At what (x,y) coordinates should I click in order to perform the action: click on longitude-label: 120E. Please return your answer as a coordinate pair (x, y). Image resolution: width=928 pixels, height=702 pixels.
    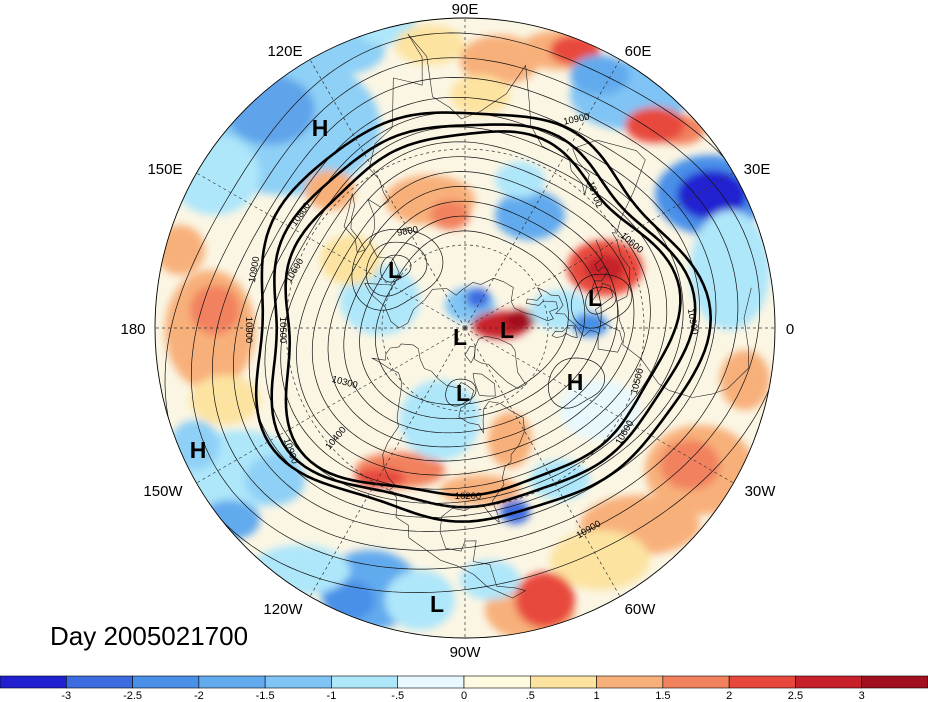
    Looking at the image, I should click on (284, 51).